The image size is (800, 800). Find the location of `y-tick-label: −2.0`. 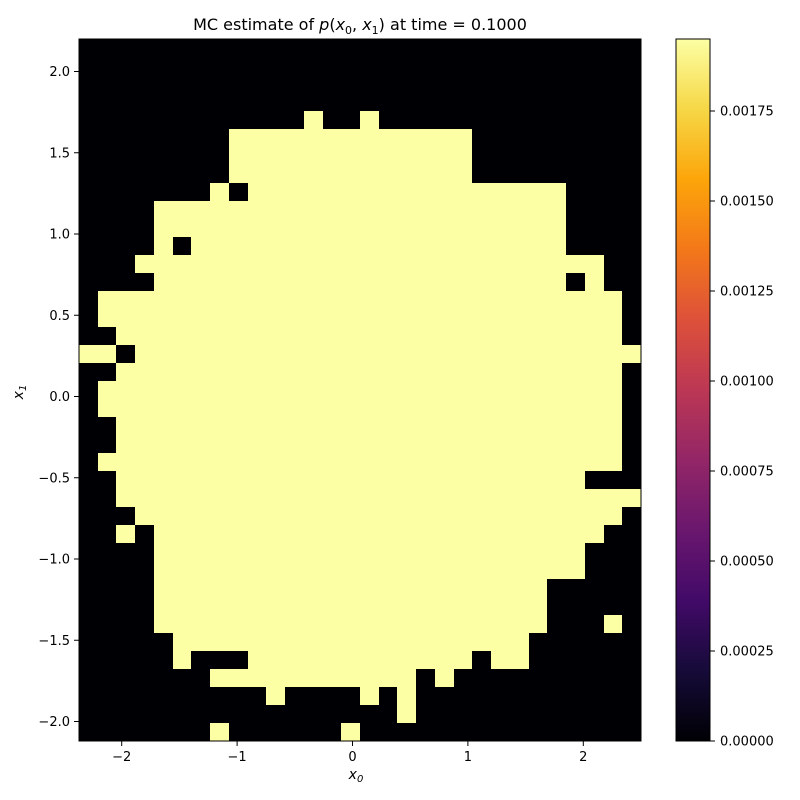

y-tick-label: −2.0 is located at coordinates (54, 722).